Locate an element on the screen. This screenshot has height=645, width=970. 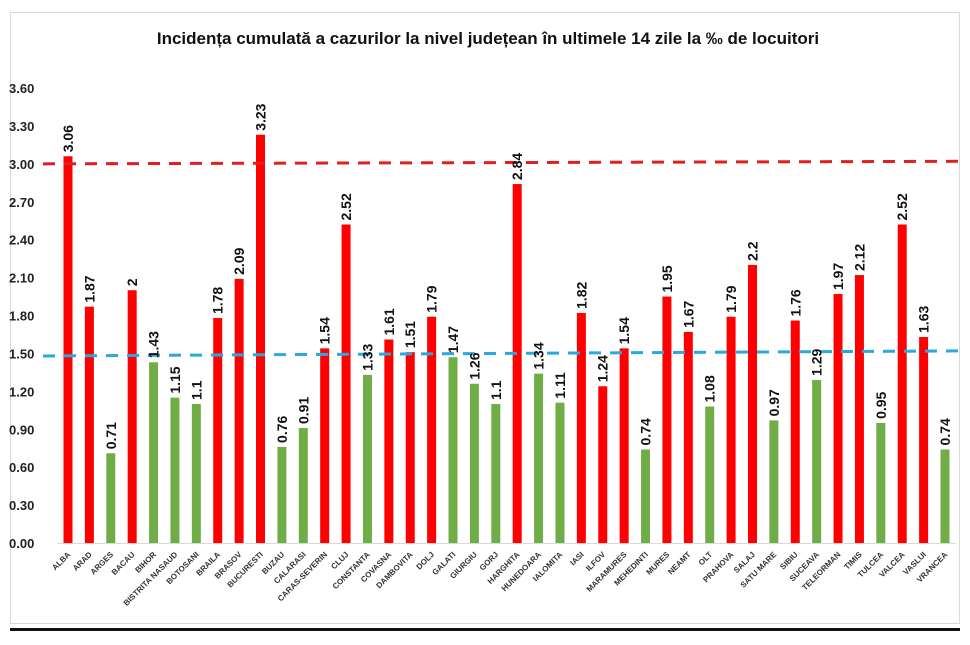
data-label: 3.23 is located at coordinates (261, 116).